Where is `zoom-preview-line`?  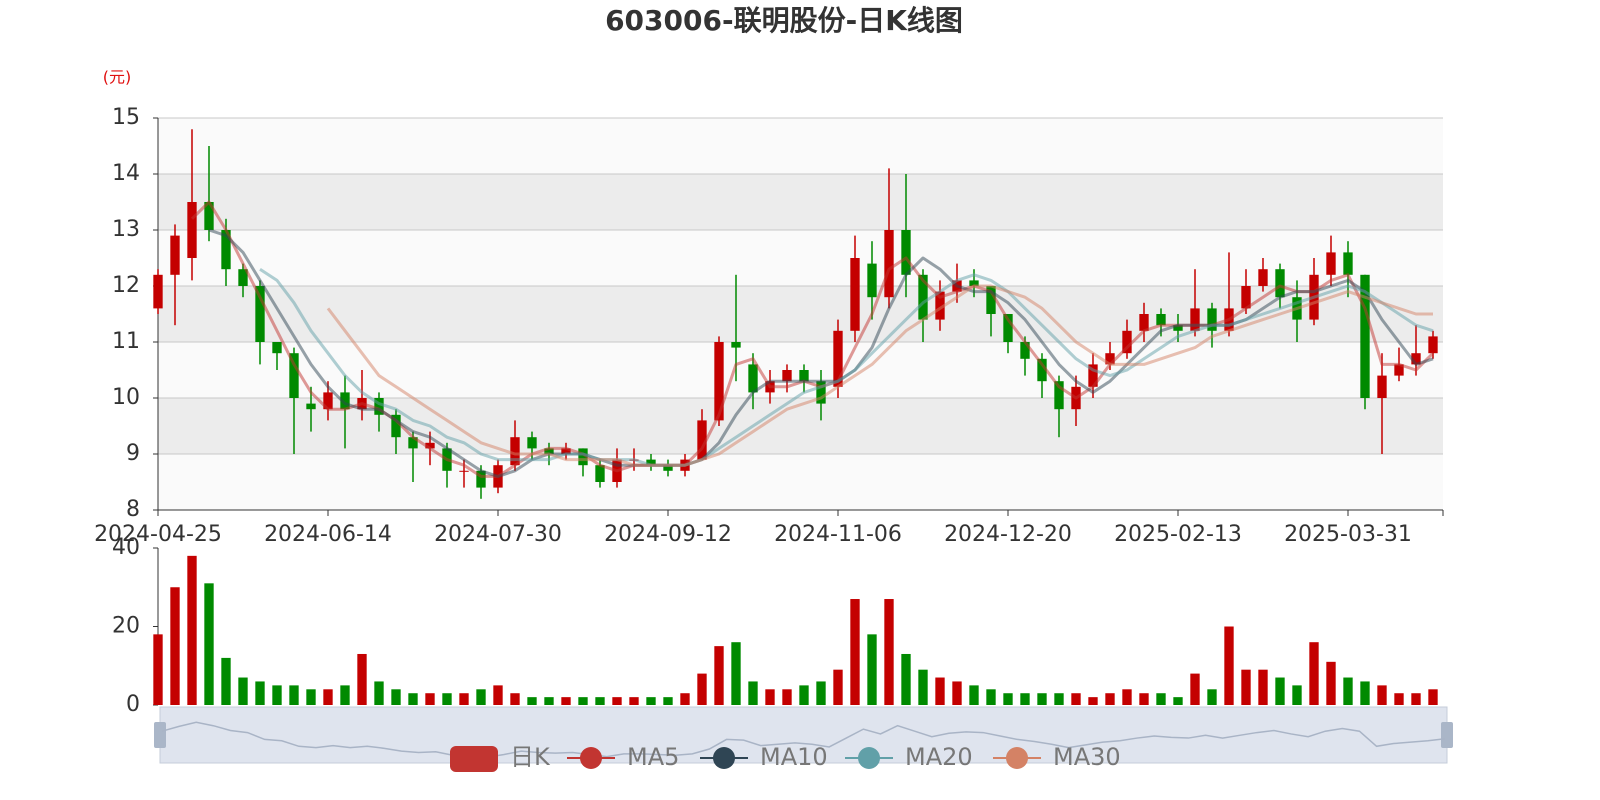
zoom-preview-line is located at coordinates (803, 740).